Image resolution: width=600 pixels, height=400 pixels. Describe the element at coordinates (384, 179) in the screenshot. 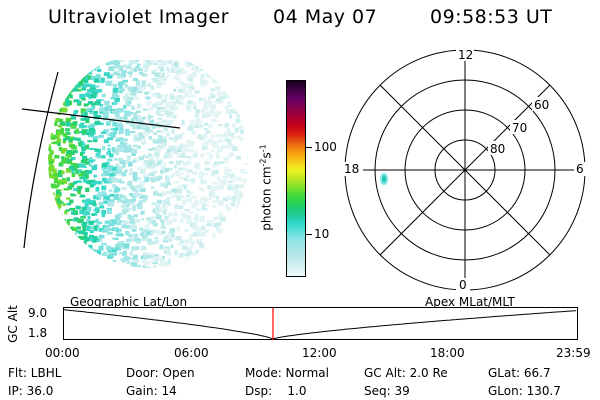

I see `auroral-blob-core` at that location.